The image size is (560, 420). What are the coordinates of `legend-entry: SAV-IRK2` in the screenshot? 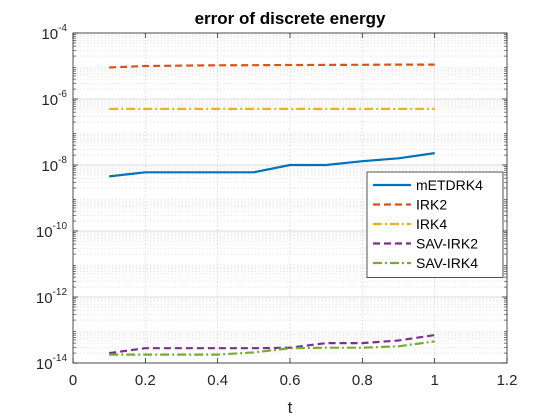 It's located at (447, 244).